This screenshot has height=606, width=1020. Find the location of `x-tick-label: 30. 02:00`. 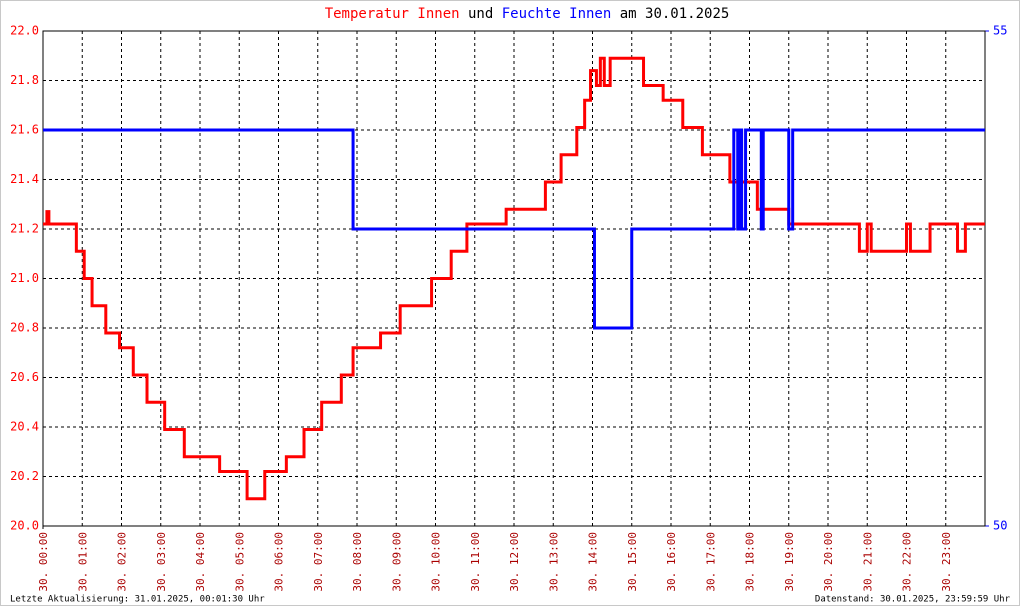

x-tick-label: 30. 02:00 is located at coordinates (122, 562).